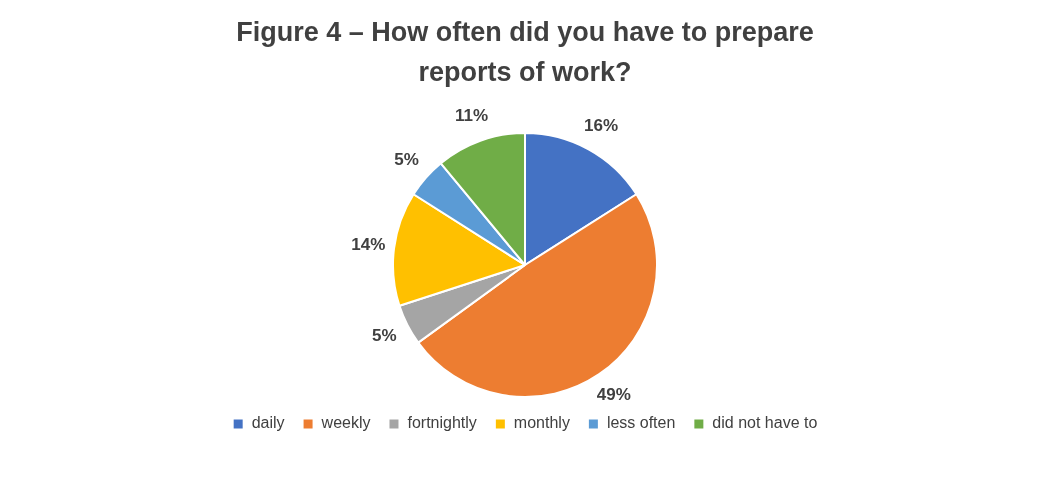 The width and height of the screenshot is (1050, 500). What do you see at coordinates (541, 423) in the screenshot?
I see `legend-label: monthly` at bounding box center [541, 423].